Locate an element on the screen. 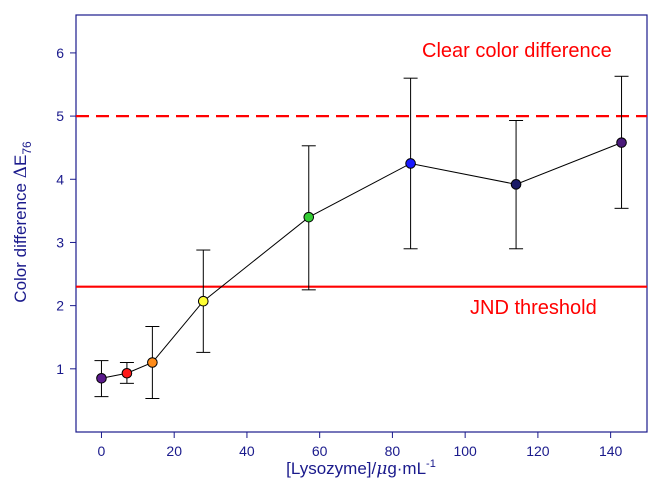 Image resolution: width=650 pixels, height=487 pixels. x-axis-title: [Lysozyme]/μg·mL-1 is located at coordinates (361, 468).